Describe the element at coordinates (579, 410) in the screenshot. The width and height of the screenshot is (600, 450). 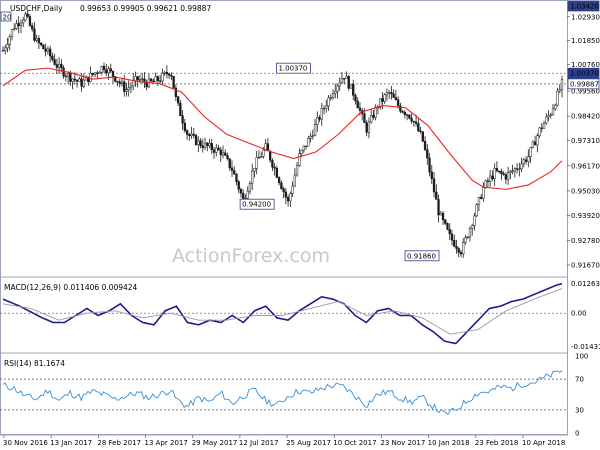
I see `rsi-tick-label-2: 30` at that location.